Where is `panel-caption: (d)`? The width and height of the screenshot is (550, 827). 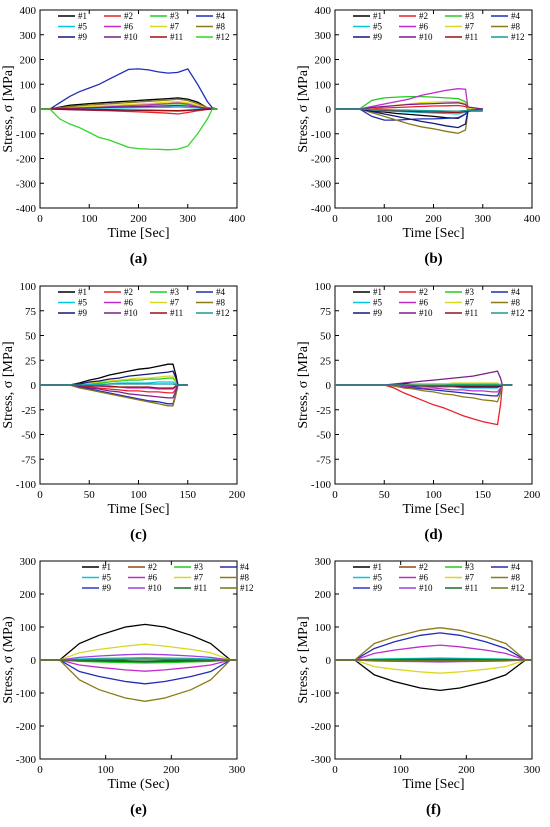 panel-caption: (d) is located at coordinates (433, 535).